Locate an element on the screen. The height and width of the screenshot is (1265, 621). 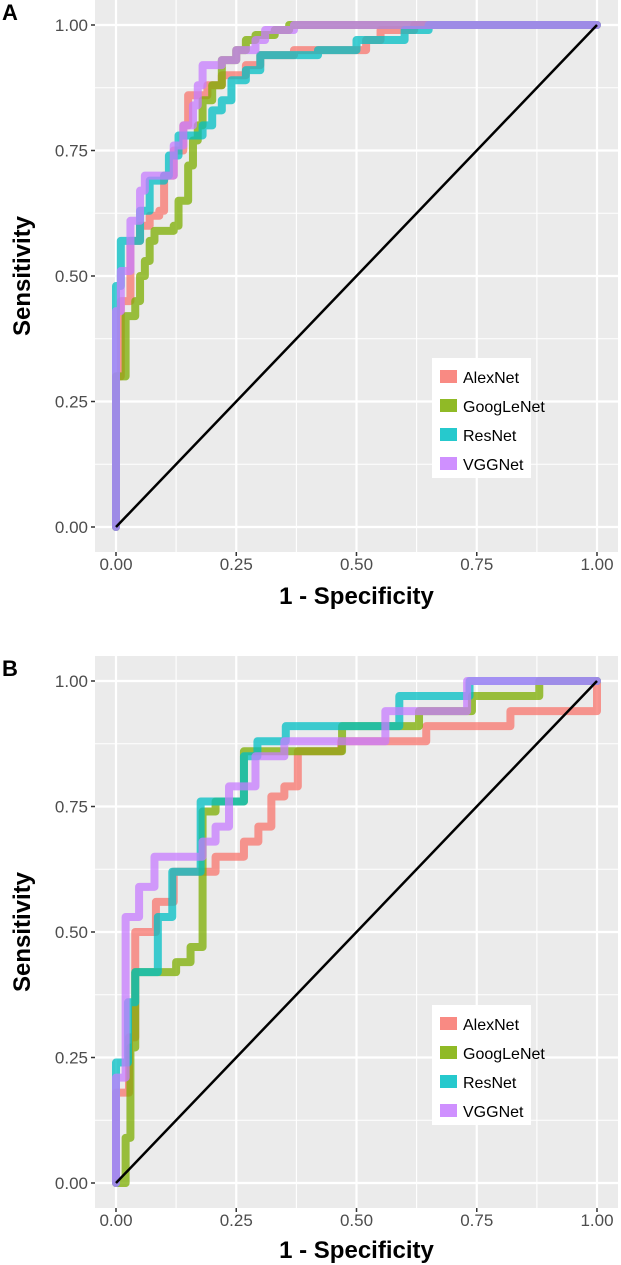
panel-label: B is located at coordinates (10, 668).